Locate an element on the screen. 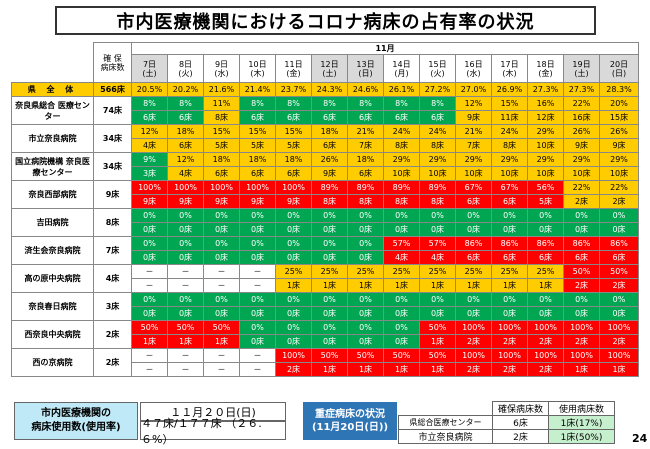  day-number: 11日 is located at coordinates (293, 64).